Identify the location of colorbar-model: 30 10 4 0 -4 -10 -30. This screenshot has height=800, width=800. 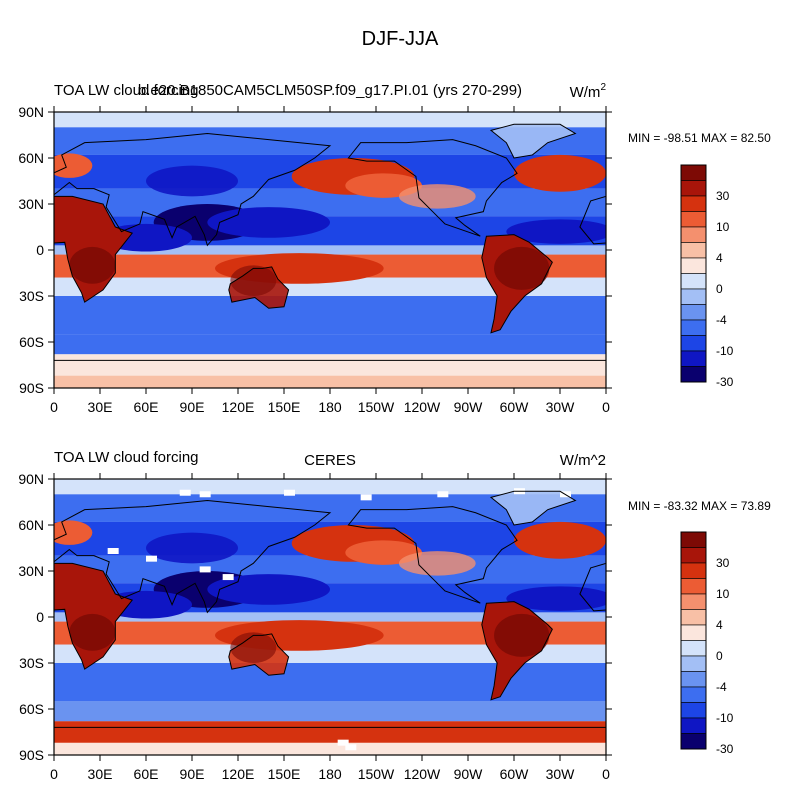
(707, 276).